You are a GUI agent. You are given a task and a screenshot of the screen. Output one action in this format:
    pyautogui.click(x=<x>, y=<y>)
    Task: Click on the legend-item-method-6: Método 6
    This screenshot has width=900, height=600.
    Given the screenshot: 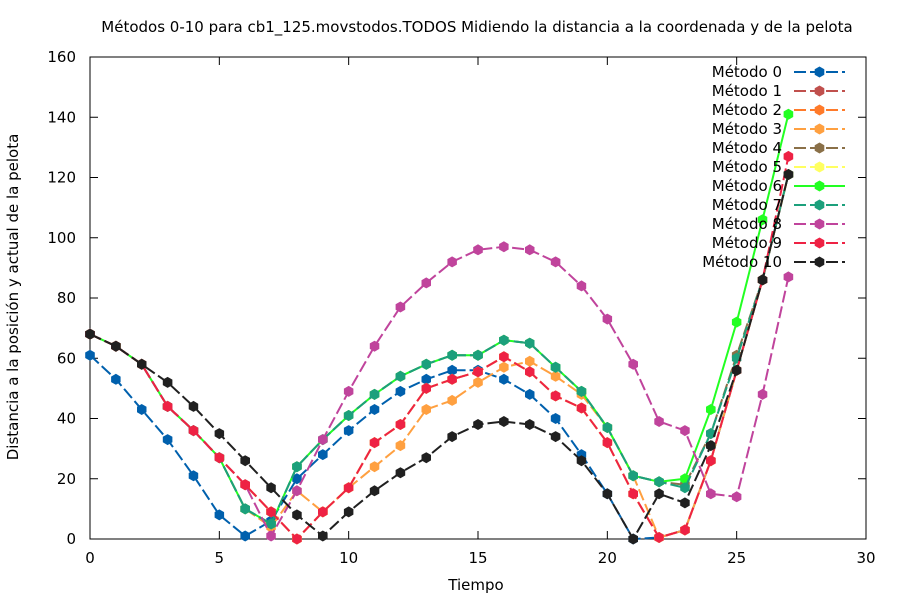 What is the action you would take?
    pyautogui.click(x=778, y=186)
    